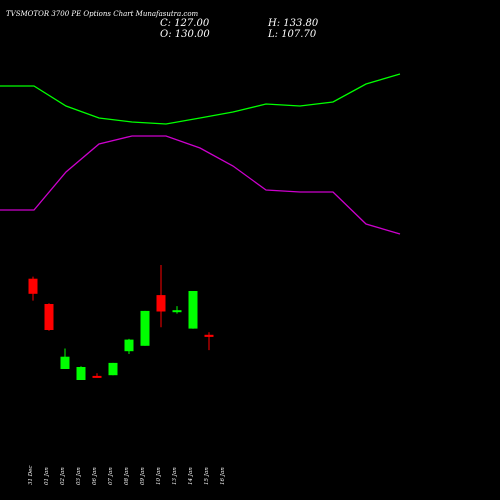 Image resolution: width=500 pixels, height=500 pixels. I want to click on x-tick-label: 15 Jan, so click(207, 476).